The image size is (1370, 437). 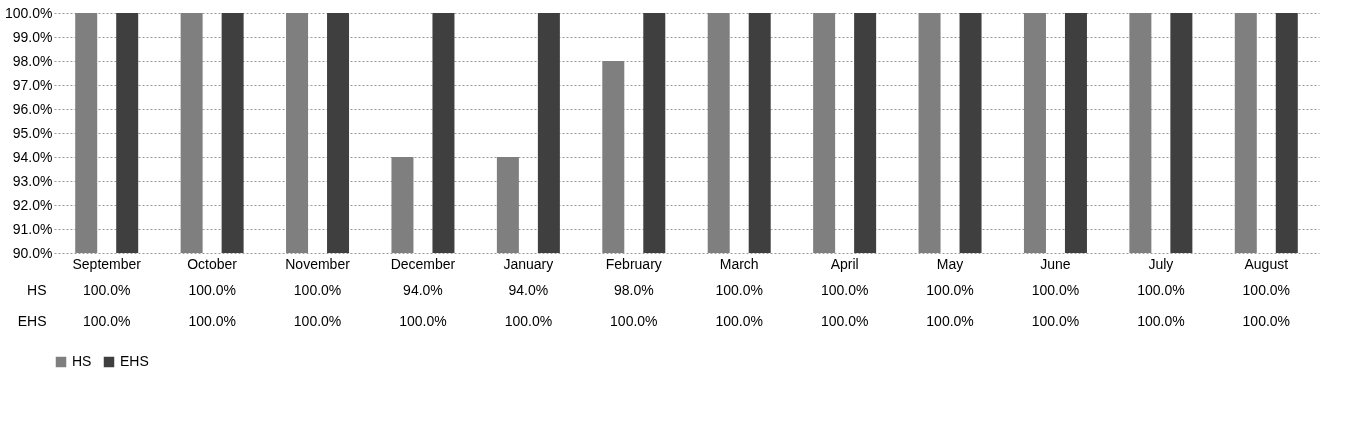 What do you see at coordinates (1161, 263) in the screenshot?
I see `x-tick-label: July` at bounding box center [1161, 263].